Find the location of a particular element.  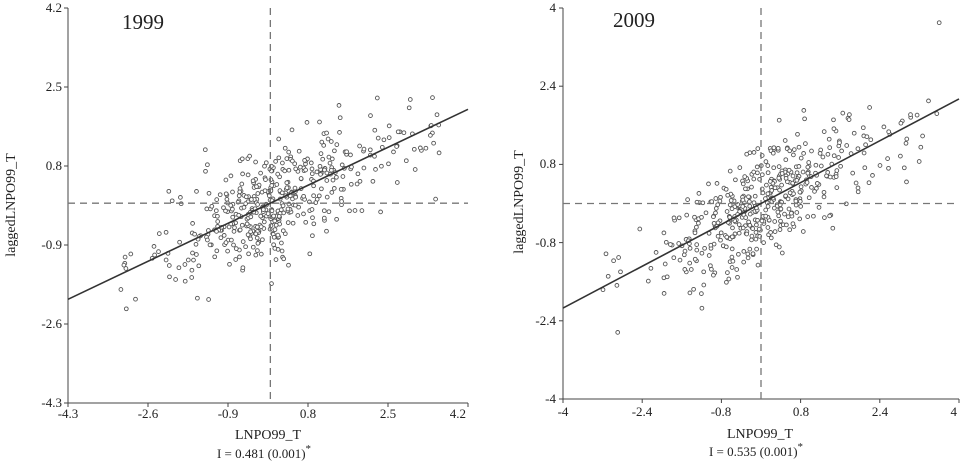

y-axis-label-1999: laggedLNPO99_T is located at coordinates (11, 205).